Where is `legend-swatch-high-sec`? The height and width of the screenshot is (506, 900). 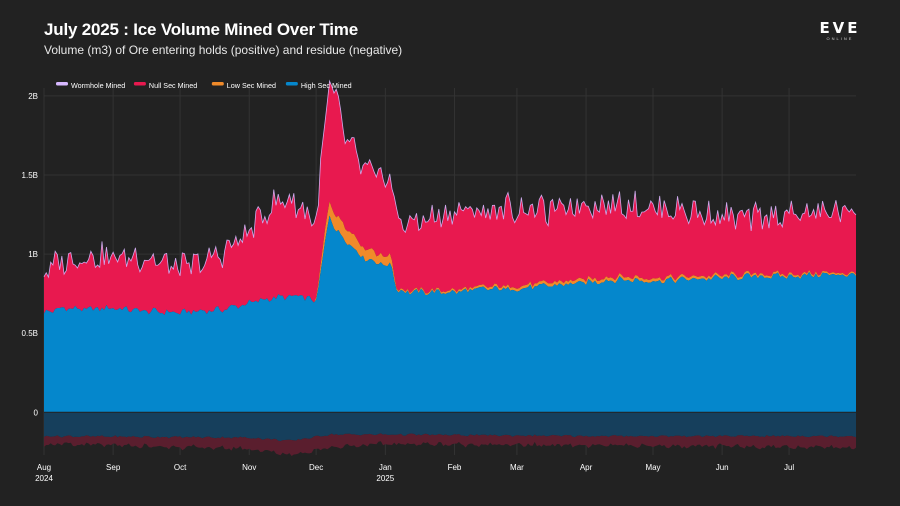 legend-swatch-high-sec is located at coordinates (291, 84).